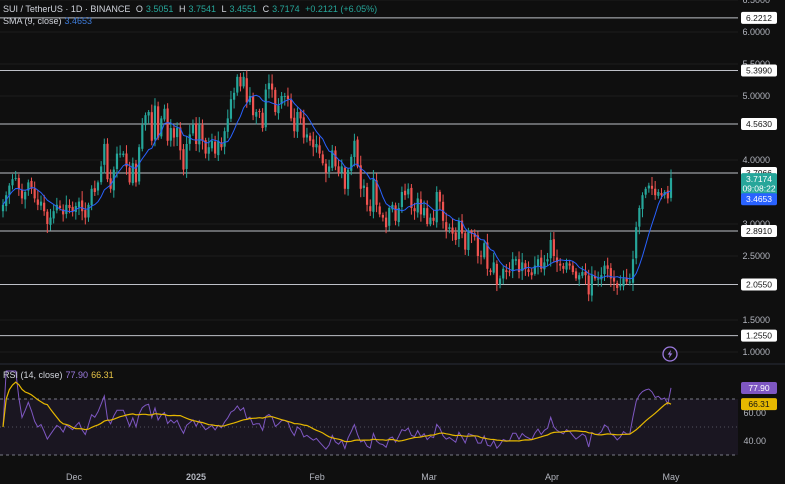 The width and height of the screenshot is (785, 484). What do you see at coordinates (182, 9) in the screenshot?
I see `high-label: H` at bounding box center [182, 9].